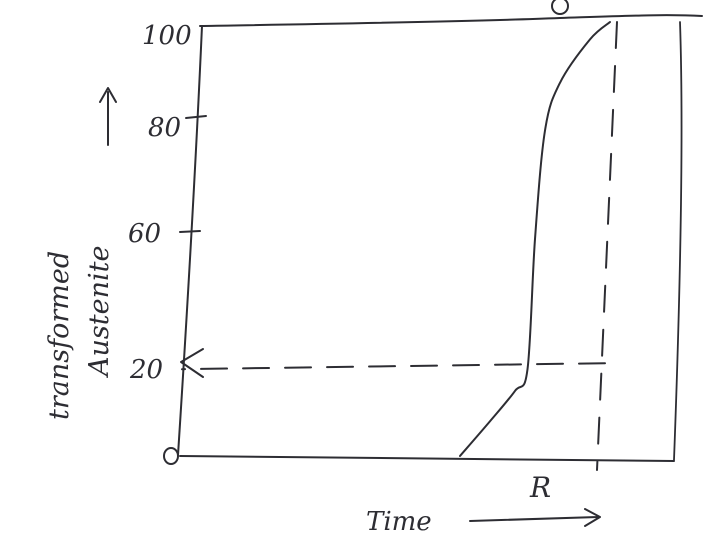 Image resolution: width=707 pixels, height=536 pixels. I want to click on plot-frame-top, so click(451, 20).